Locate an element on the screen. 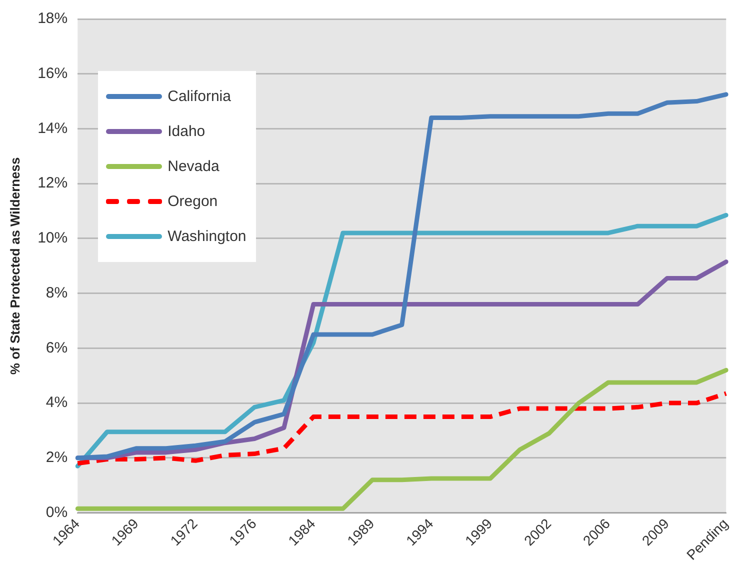 The width and height of the screenshot is (741, 569). legend-label: Washington is located at coordinates (207, 236).